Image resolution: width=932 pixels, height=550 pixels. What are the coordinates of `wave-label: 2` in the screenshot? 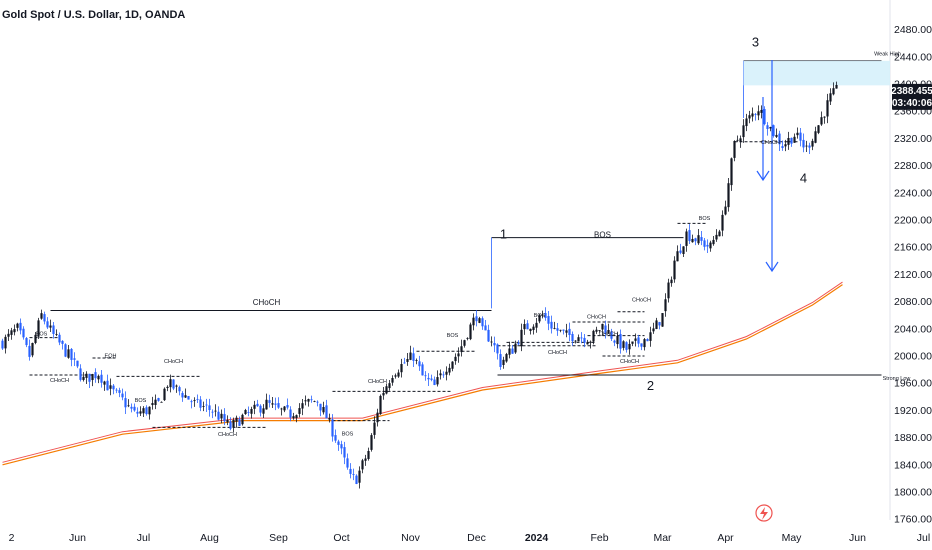 It's located at (650, 385).